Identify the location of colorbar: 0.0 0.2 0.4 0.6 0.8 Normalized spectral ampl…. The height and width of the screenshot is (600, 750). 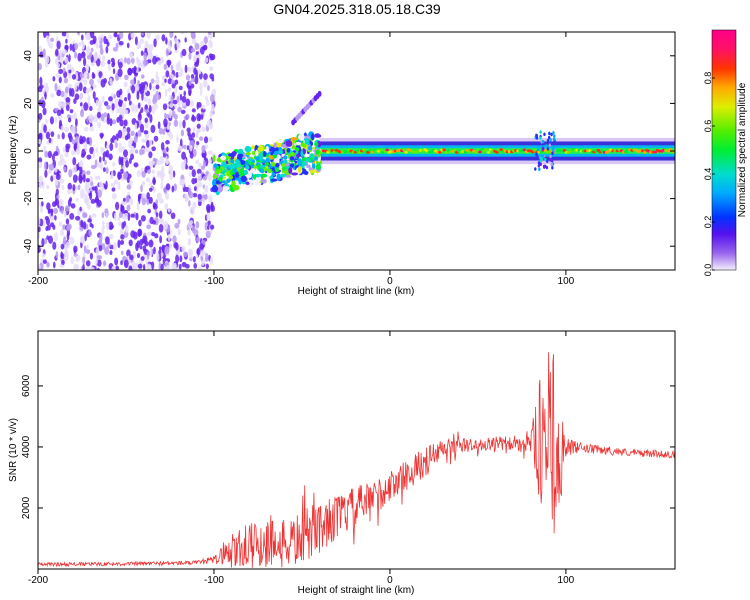
(725, 152).